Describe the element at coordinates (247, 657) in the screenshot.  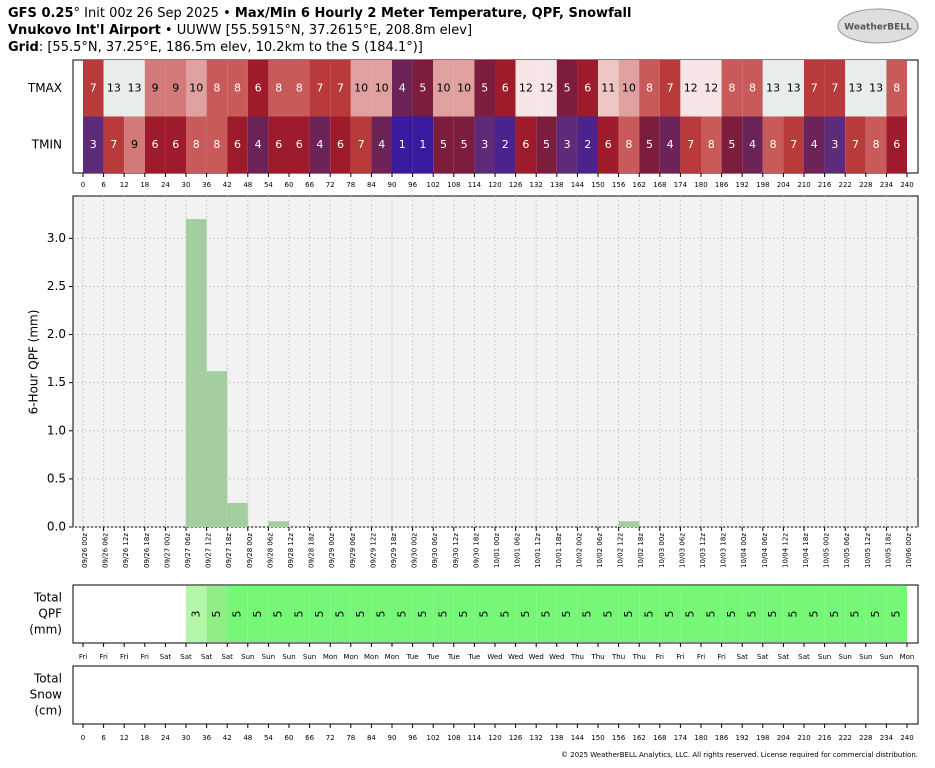
I see `day-label: Sun` at that location.